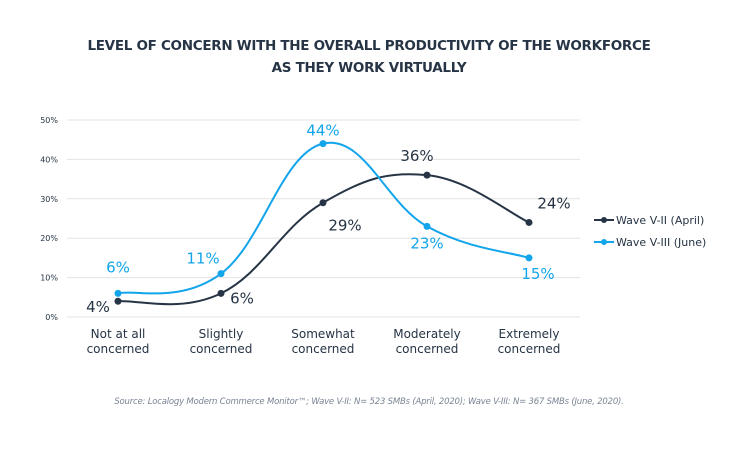  I want to click on x-category-label: Somewhat, so click(323, 334).